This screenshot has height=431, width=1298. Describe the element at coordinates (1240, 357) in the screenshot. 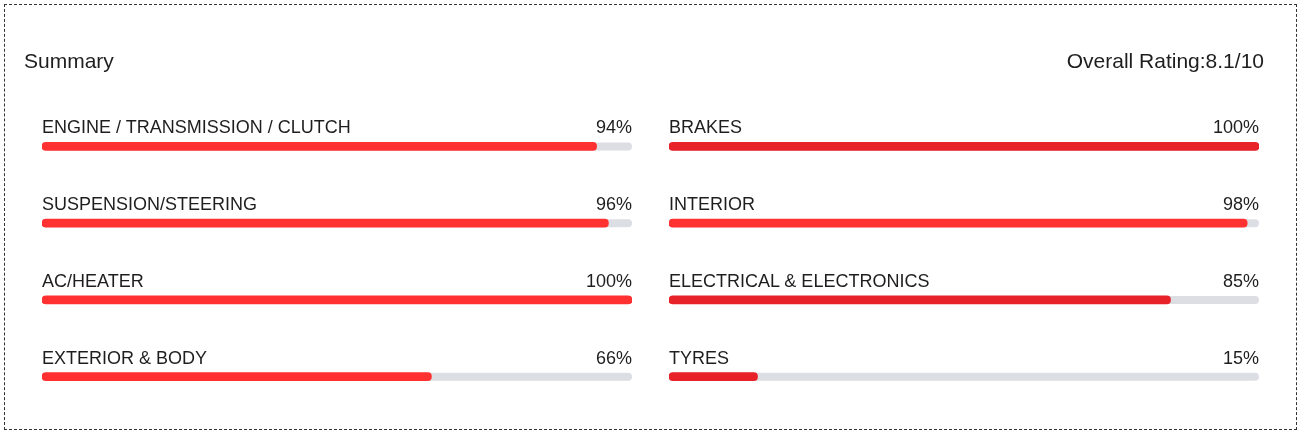

I see `data-label: 15%` at that location.